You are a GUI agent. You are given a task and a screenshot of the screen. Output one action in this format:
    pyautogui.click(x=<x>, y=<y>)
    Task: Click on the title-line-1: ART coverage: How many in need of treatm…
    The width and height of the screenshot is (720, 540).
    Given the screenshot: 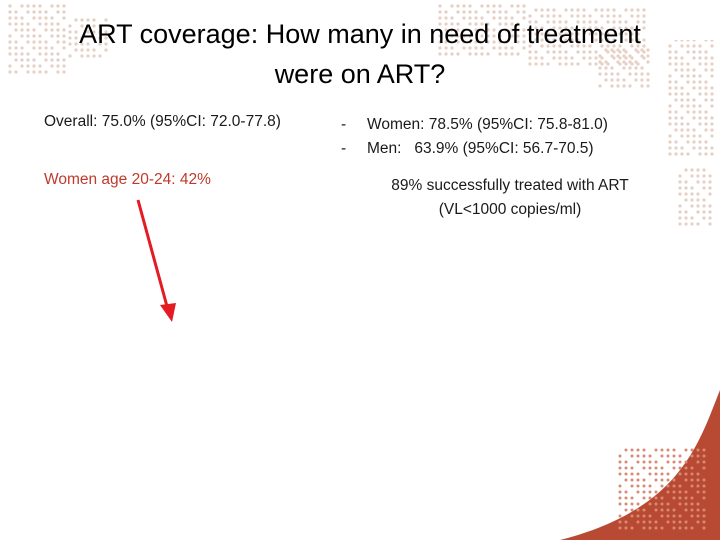 What is the action you would take?
    pyautogui.click(x=360, y=34)
    